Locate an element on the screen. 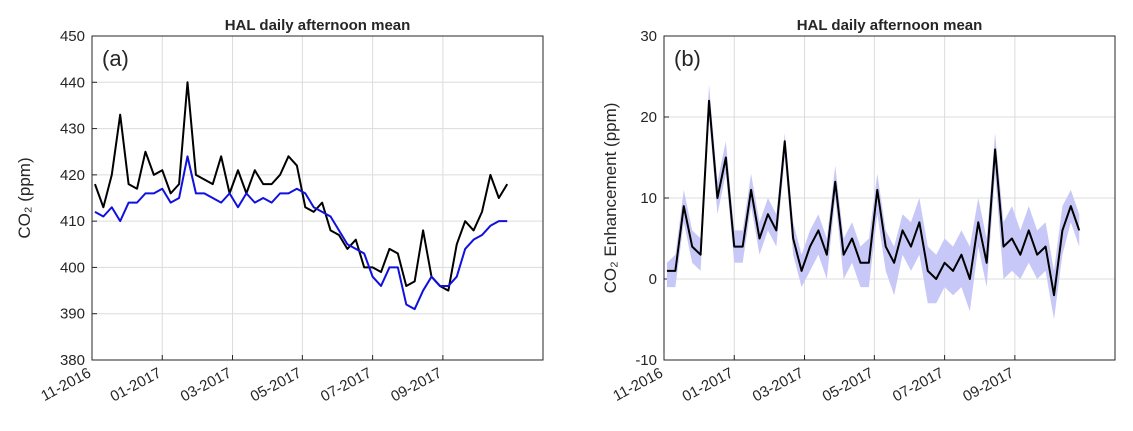  y-tick-label: 430 is located at coordinates (72, 129).